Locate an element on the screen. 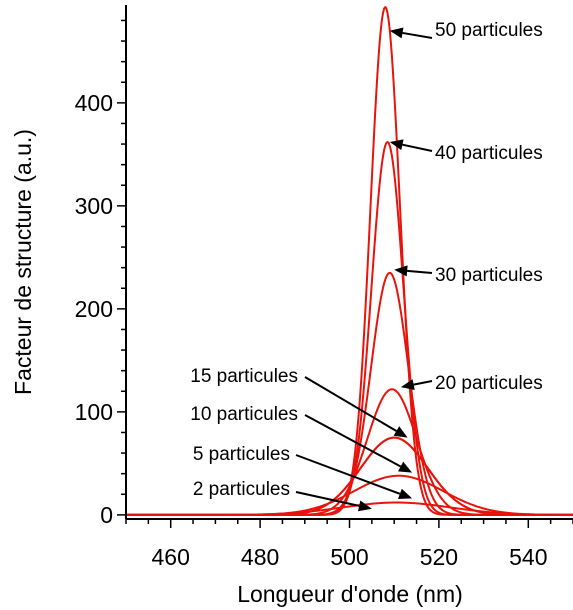  x-tick-label: 520 is located at coordinates (439, 557).